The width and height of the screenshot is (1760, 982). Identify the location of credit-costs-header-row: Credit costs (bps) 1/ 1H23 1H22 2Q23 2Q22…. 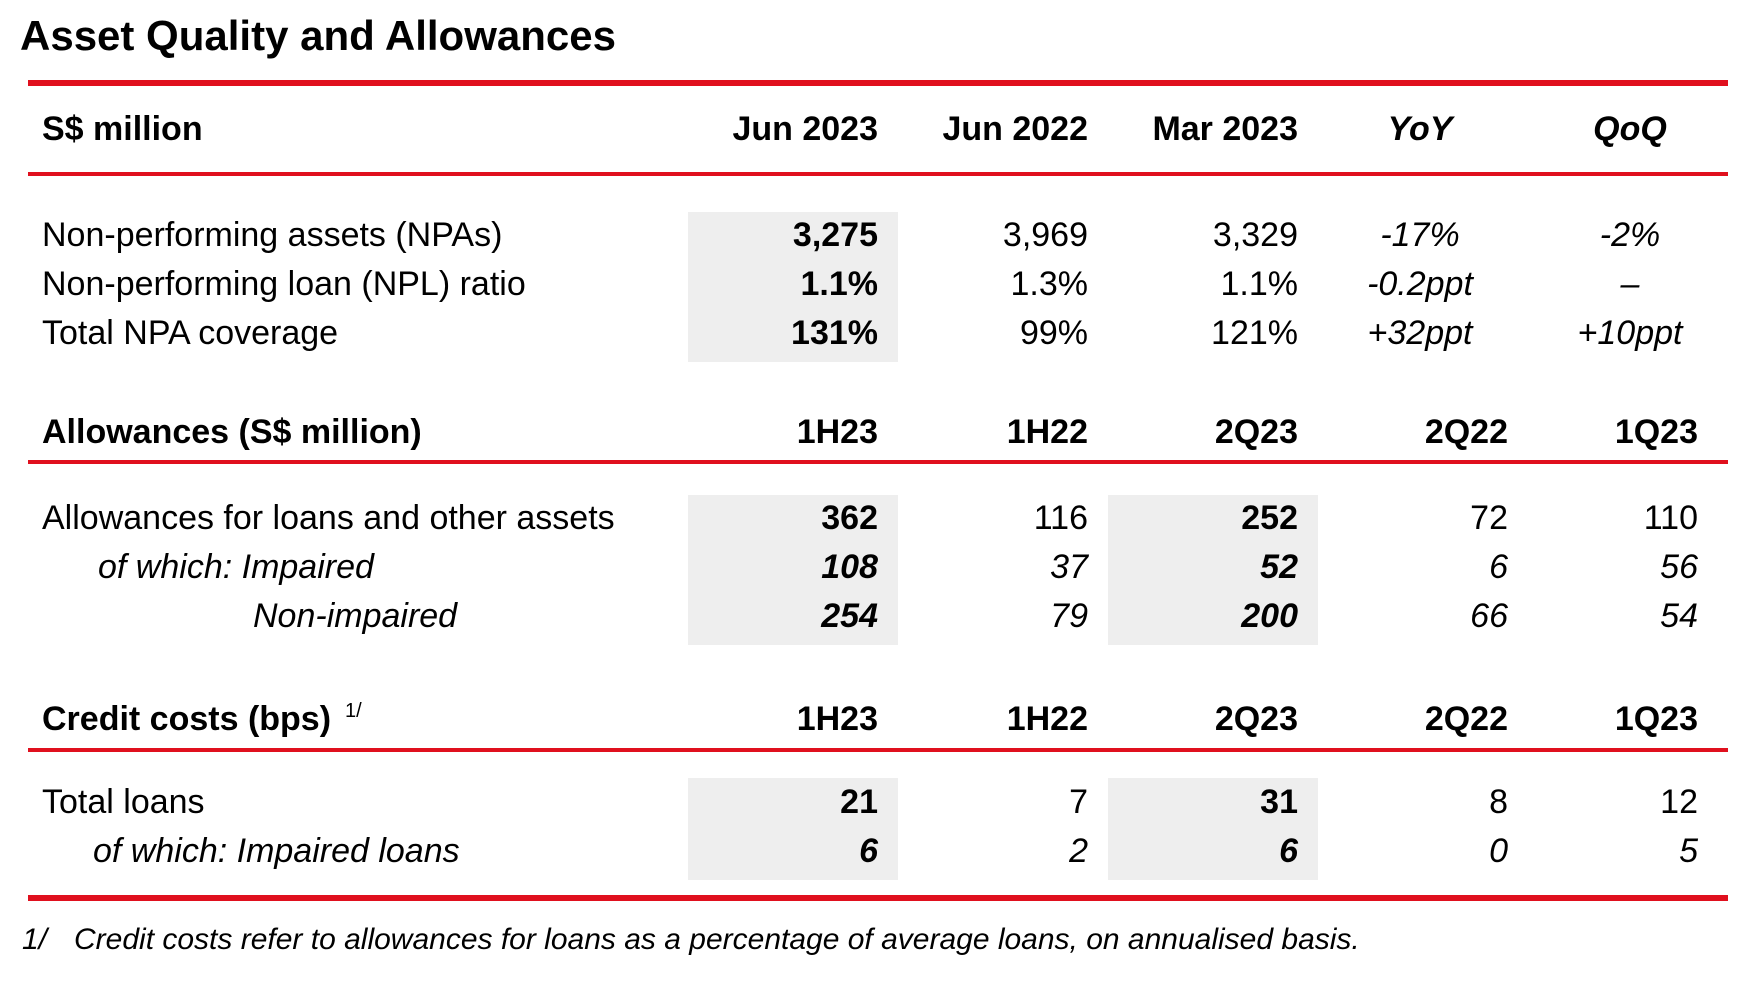
(880, 719).